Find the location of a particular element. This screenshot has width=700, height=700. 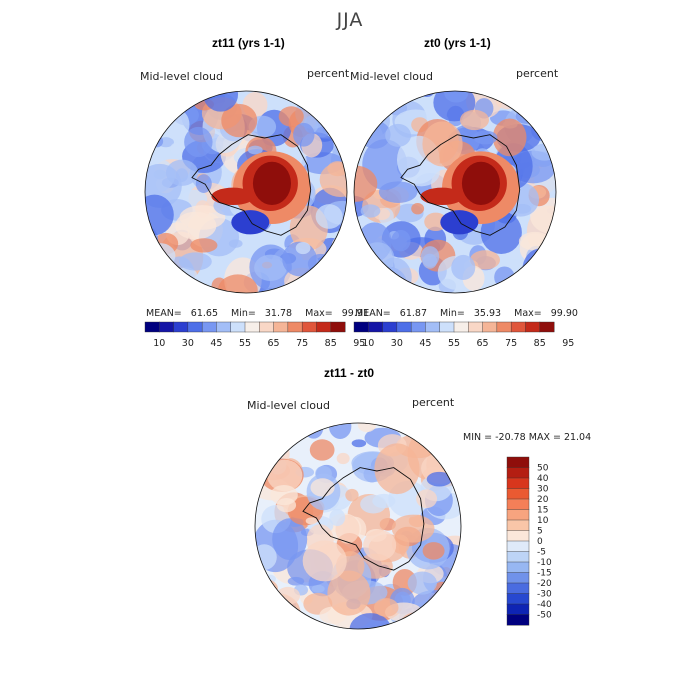

panel-2-polar-map is located at coordinates (455, 192).